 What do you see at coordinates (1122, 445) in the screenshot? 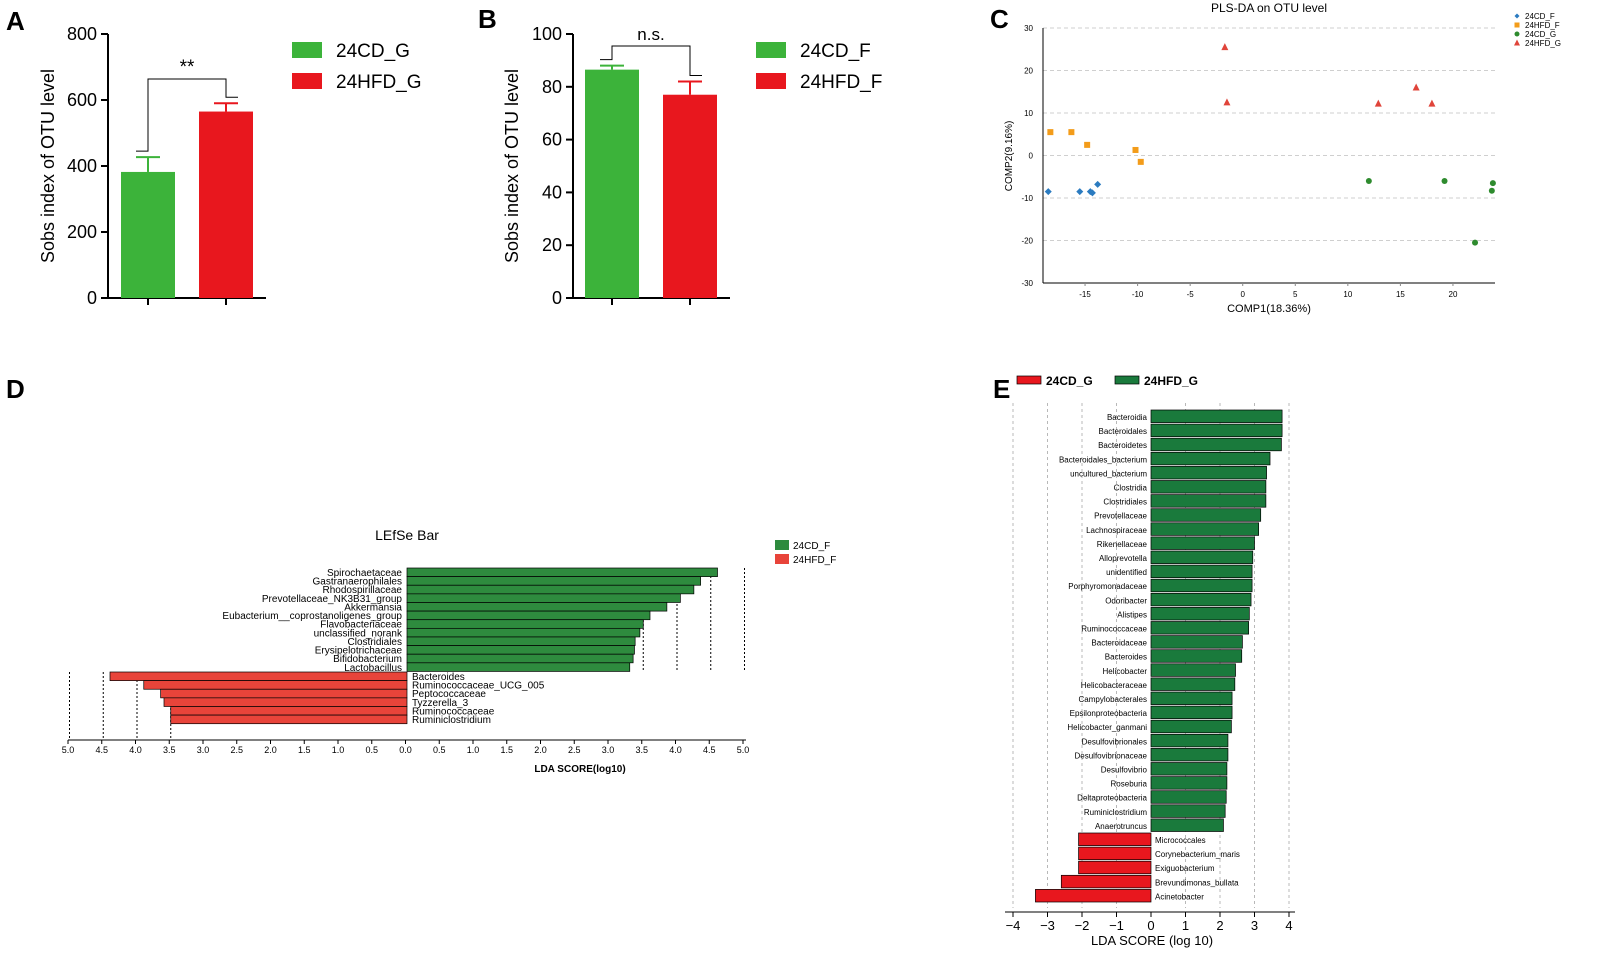
I see `bar-label: Bacteroidetes` at bounding box center [1122, 445].